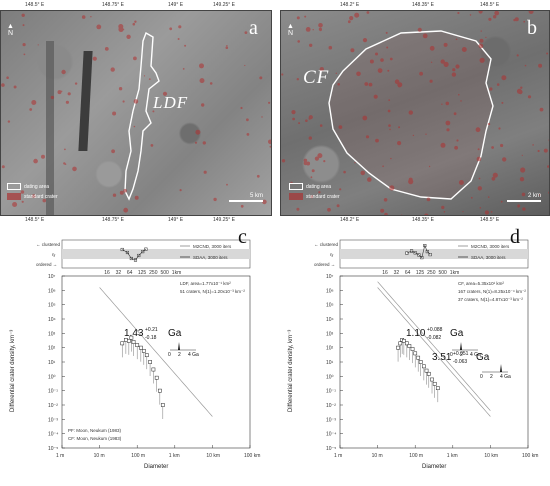 The height and width of the screenshot is (486, 550). What do you see at coordinates (13, 371) in the screenshot?
I see `y-axis-title: Differential crater density, km⁻³` at bounding box center [13, 371].